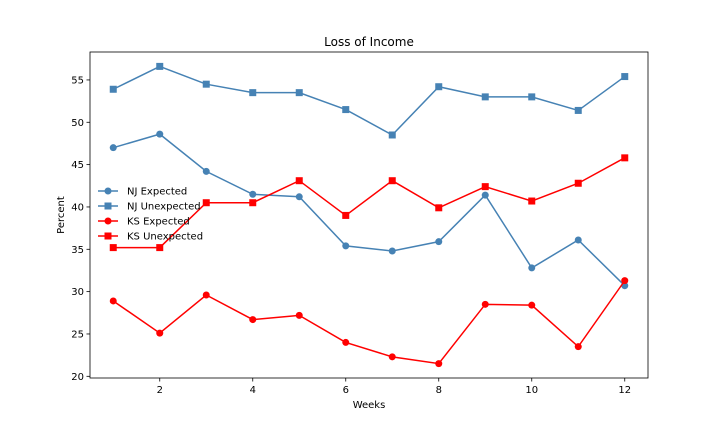 Image resolution: width=720 pixels, height=436 pixels. Describe the element at coordinates (369, 405) in the screenshot. I see `x-axis-label: Weeks` at that location.